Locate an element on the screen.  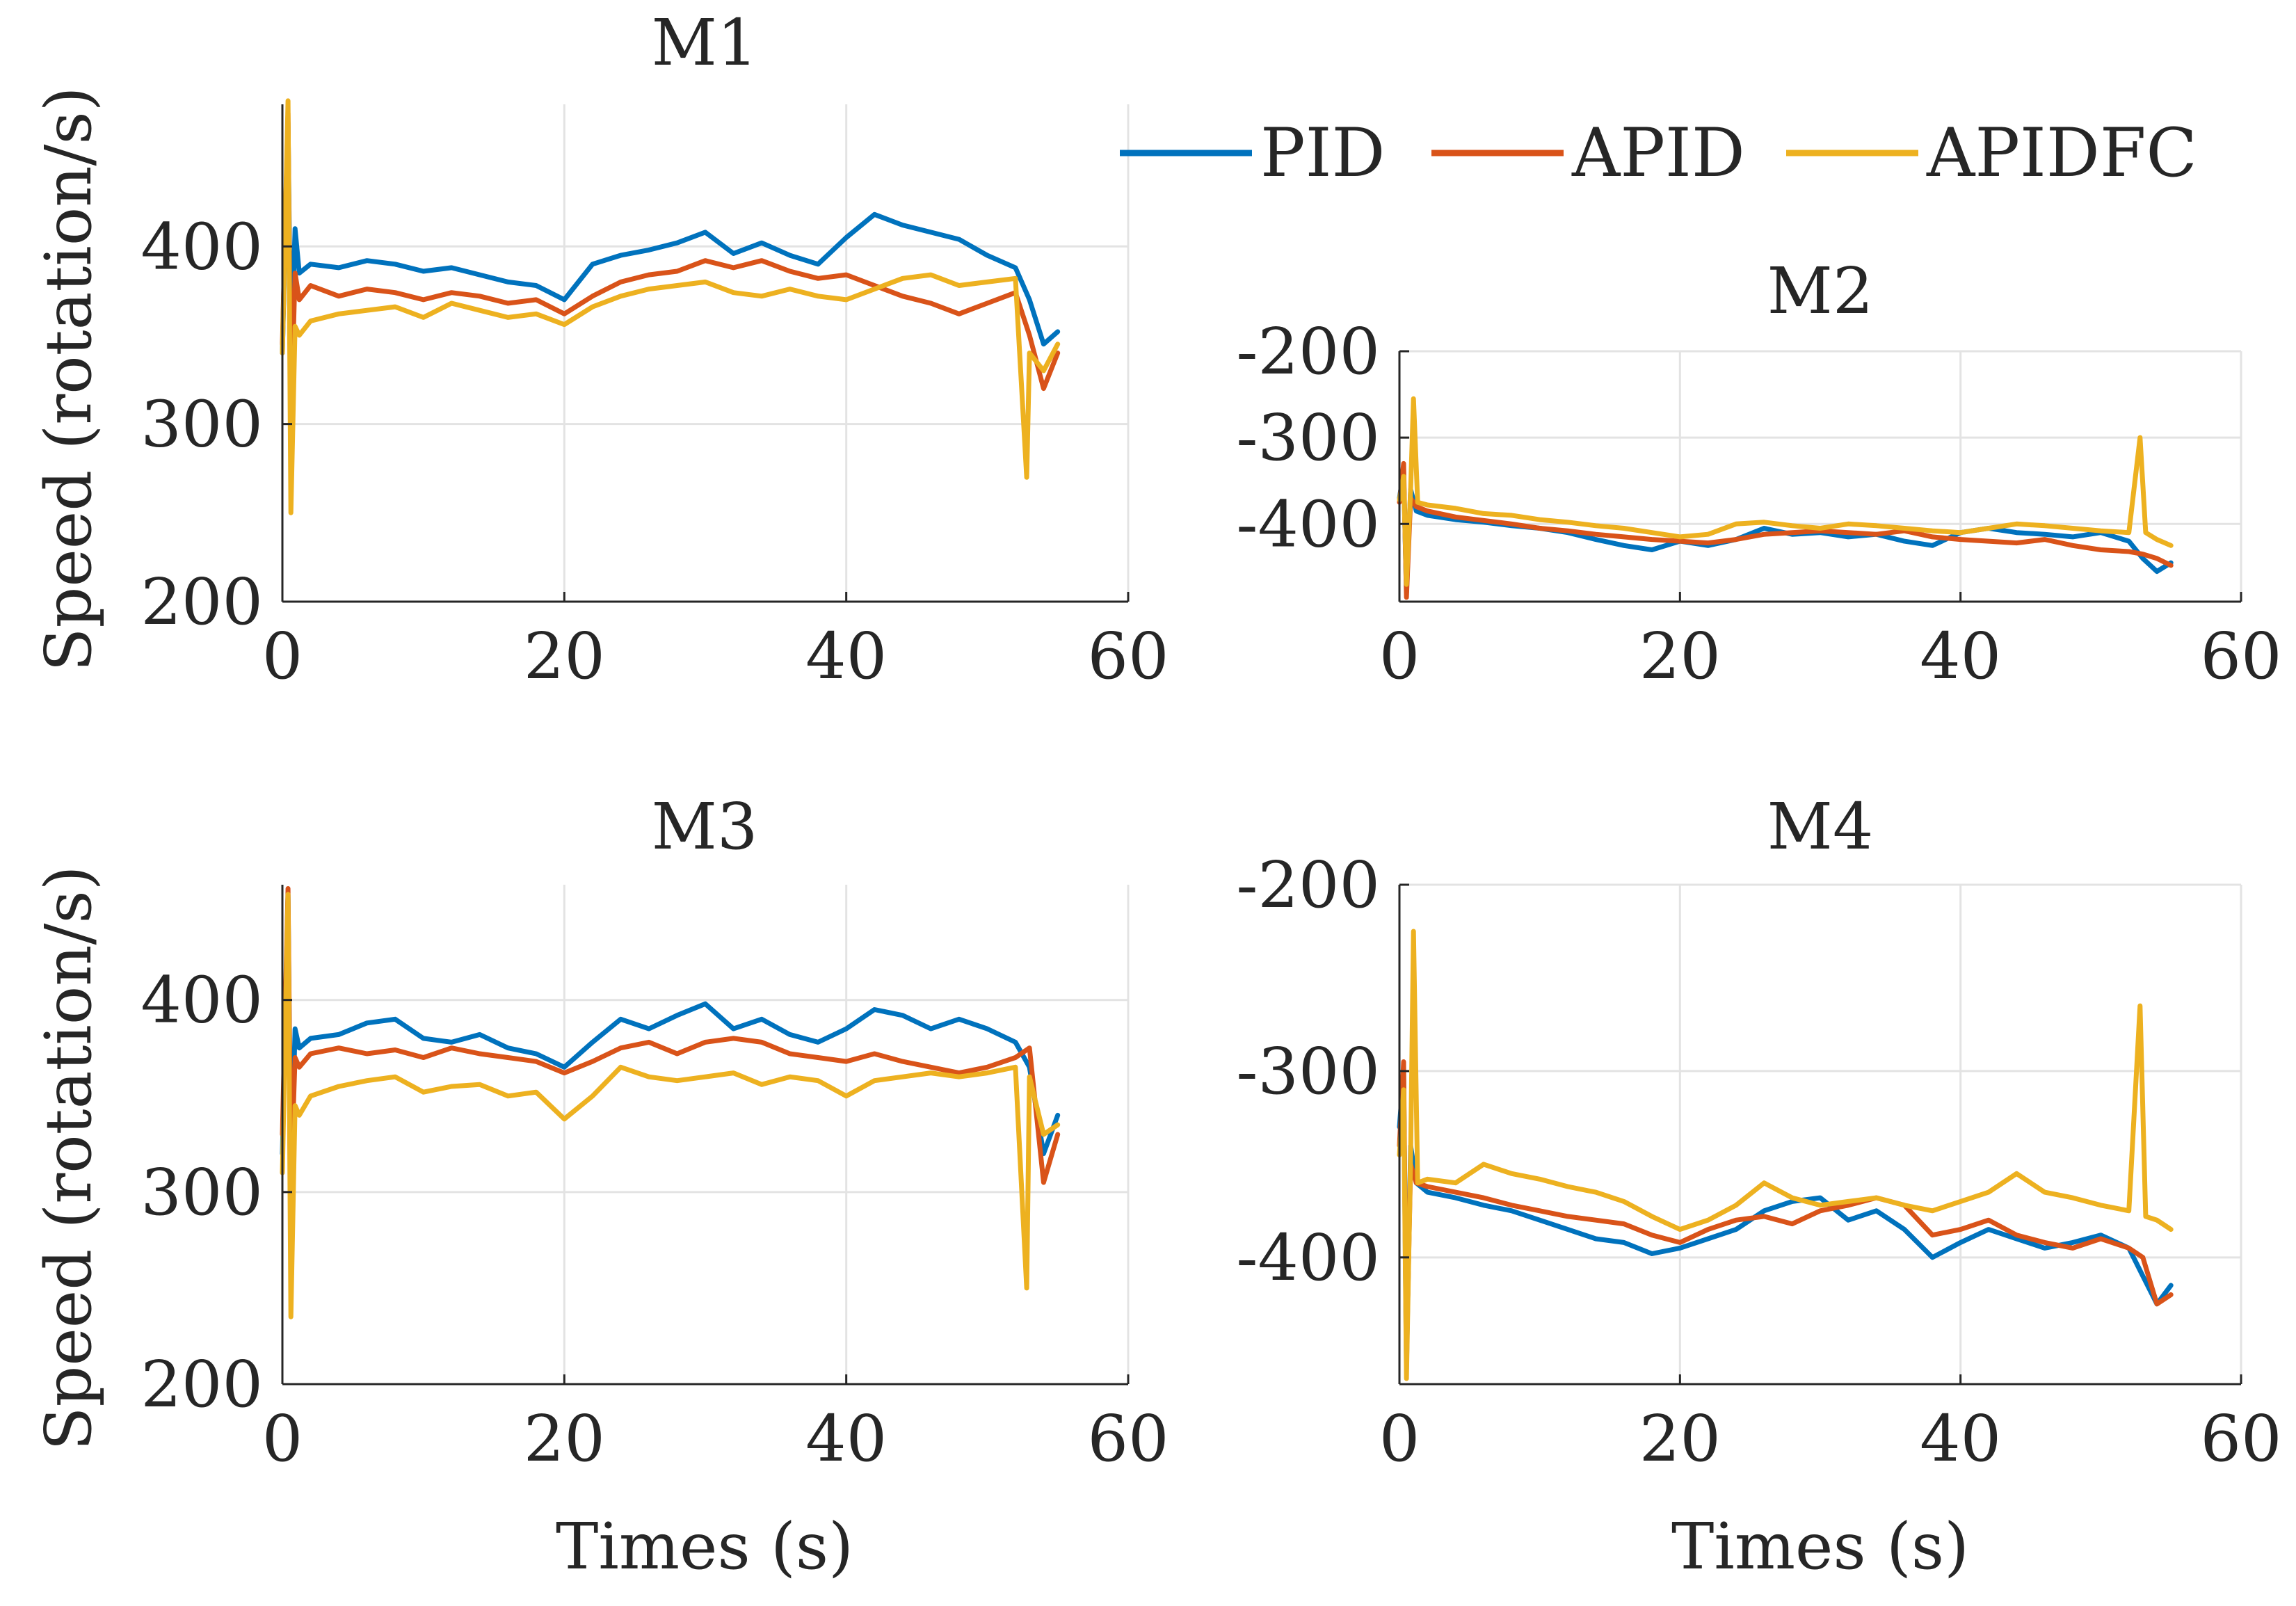
panel-title: M2 is located at coordinates (1820, 291).